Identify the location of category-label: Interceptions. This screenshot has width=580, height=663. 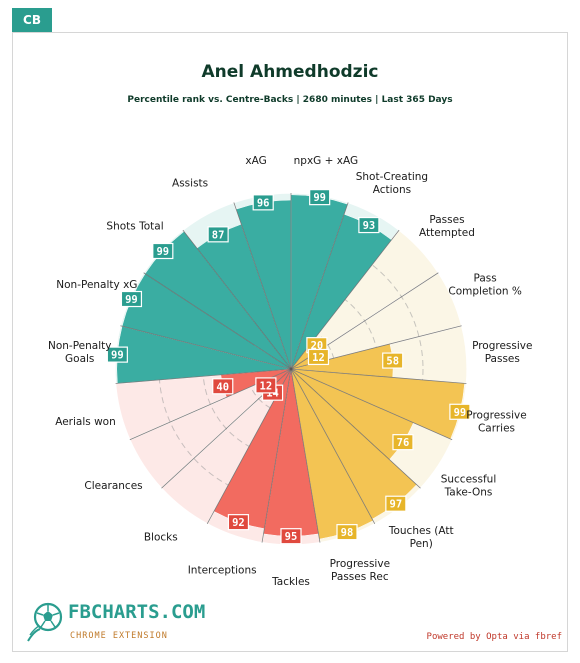
(222, 571).